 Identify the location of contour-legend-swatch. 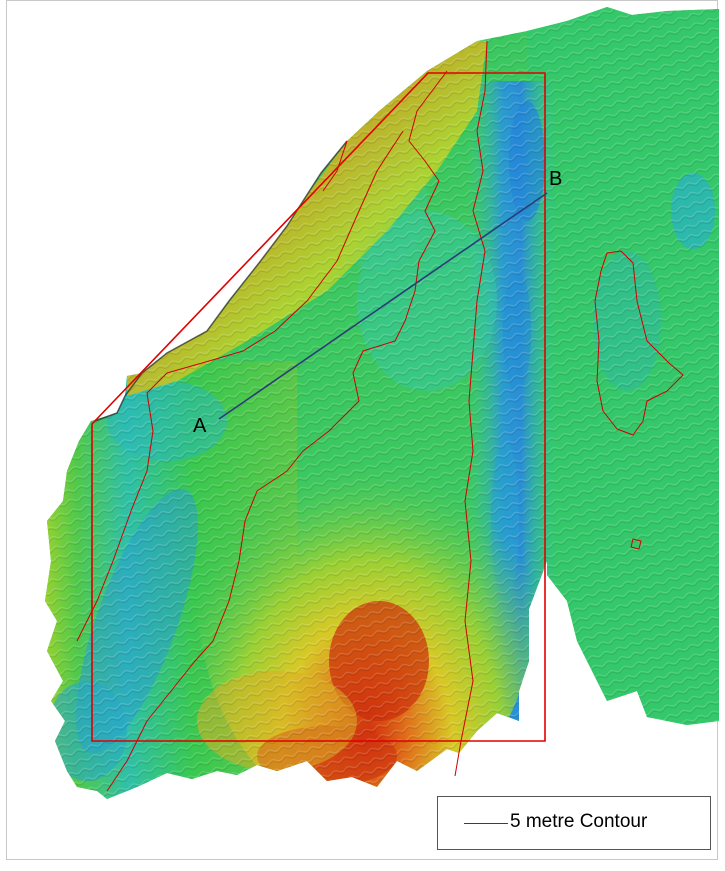
(486, 823).